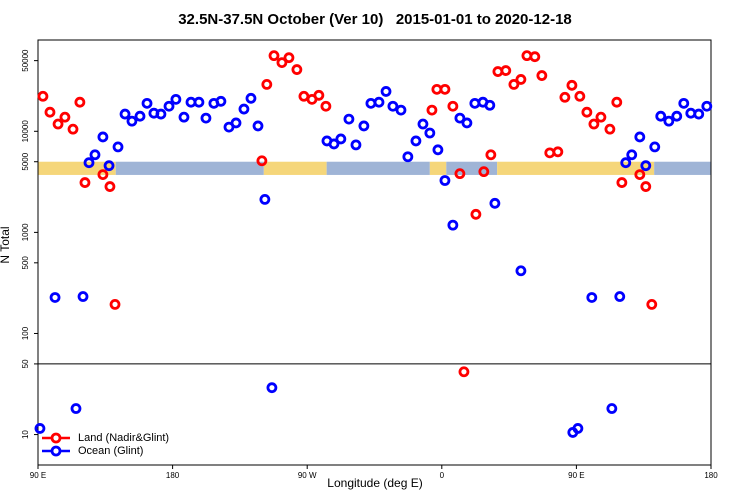 The height and width of the screenshot is (500, 750). I want to click on y-tick-label: 10000, so click(25, 131).